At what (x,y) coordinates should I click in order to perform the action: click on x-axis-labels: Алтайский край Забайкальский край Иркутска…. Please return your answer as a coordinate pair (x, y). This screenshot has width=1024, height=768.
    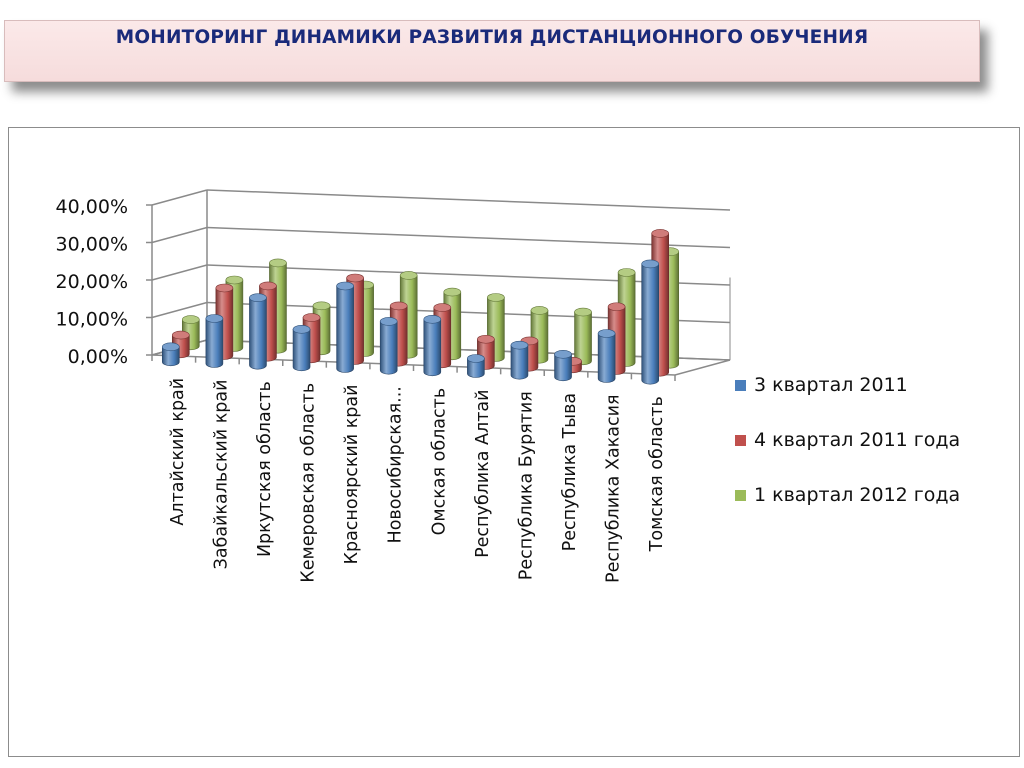
    Looking at the image, I should click on (417, 480).